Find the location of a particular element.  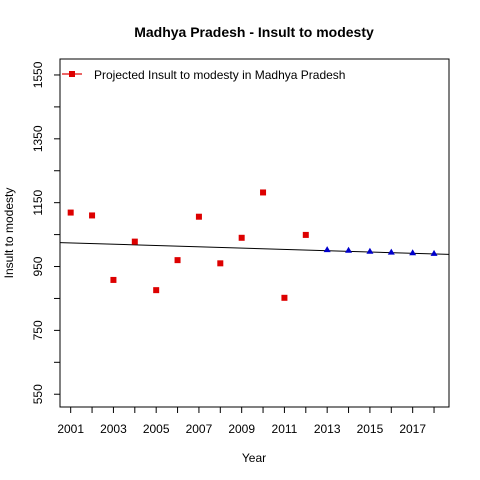

y-tick-label: 1350 is located at coordinates (38, 138).